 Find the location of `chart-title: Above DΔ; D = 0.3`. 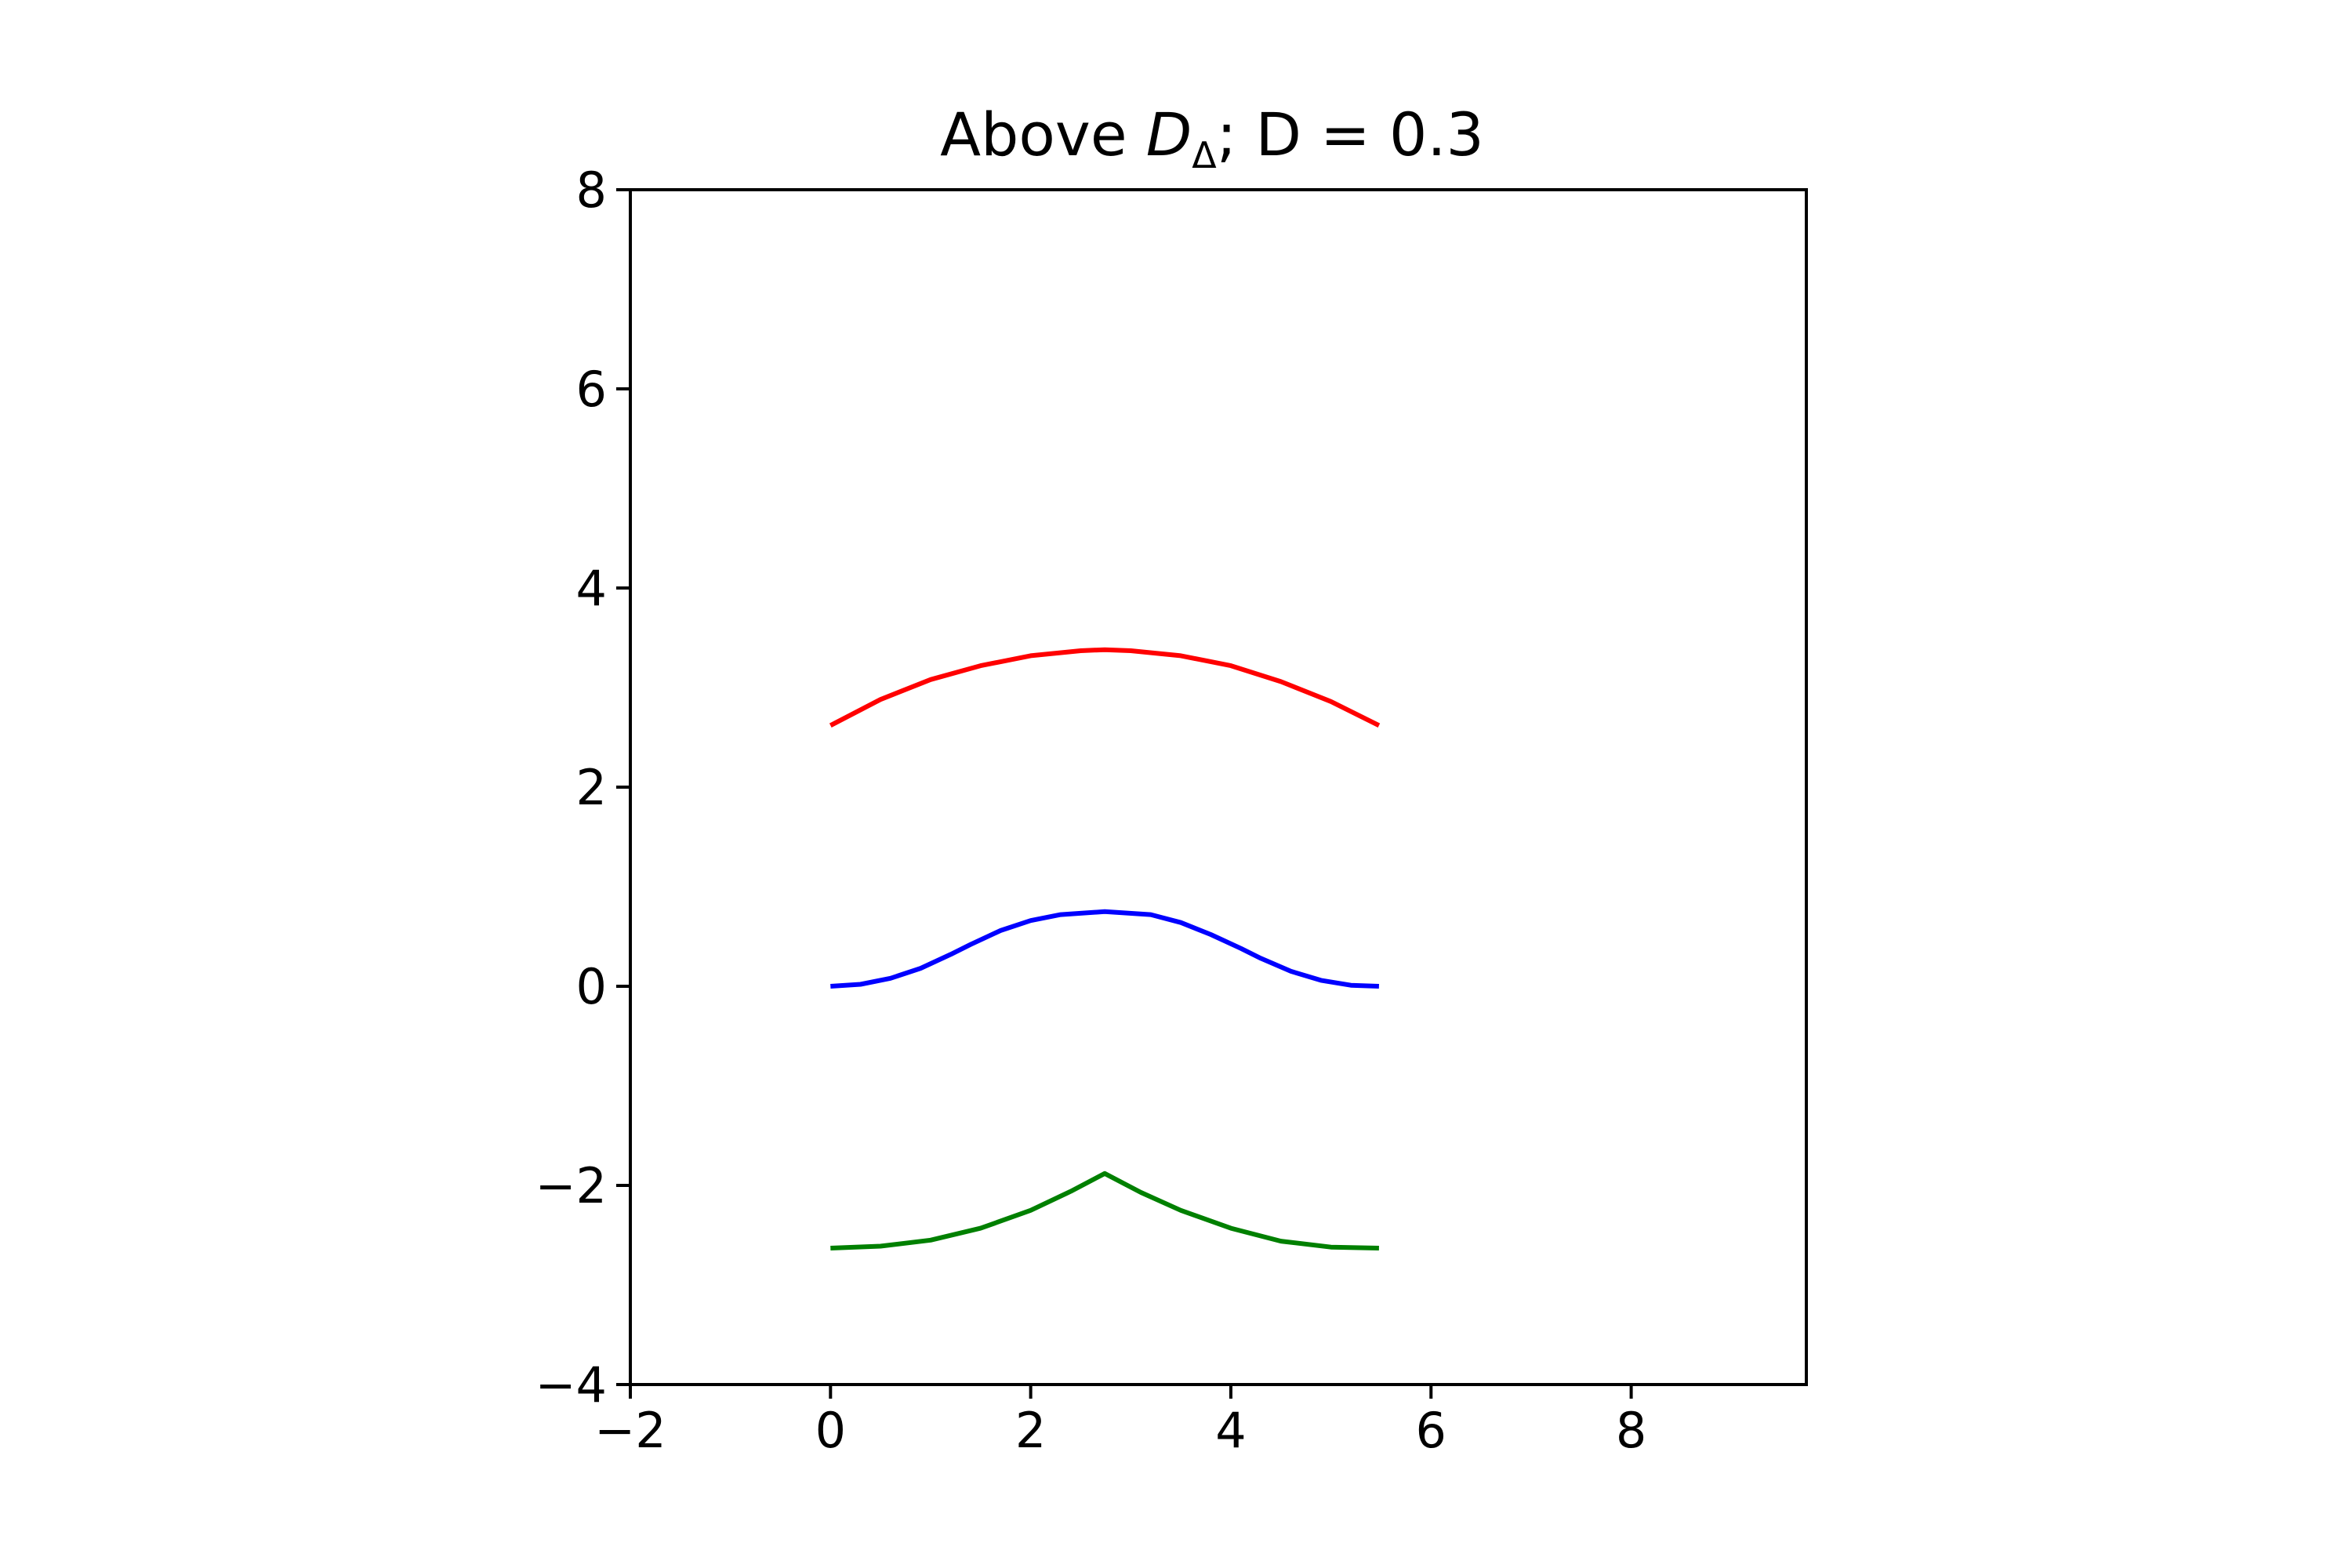

chart-title: Above DΔ; D = 0.3 is located at coordinates (1212, 138).